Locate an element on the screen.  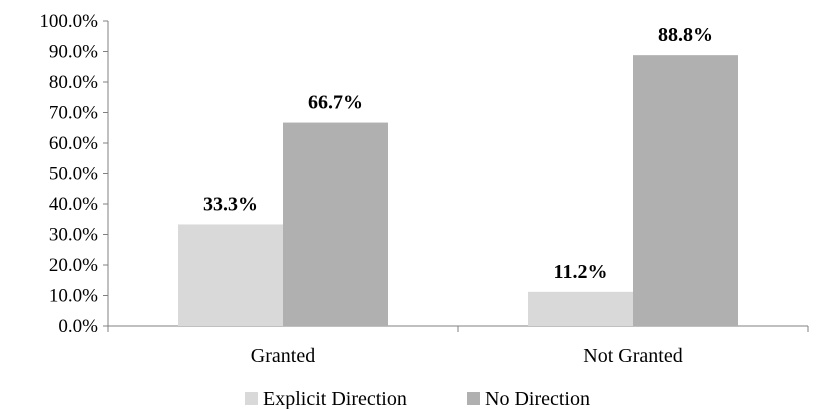
legend-label: No Direction is located at coordinates (537, 398).